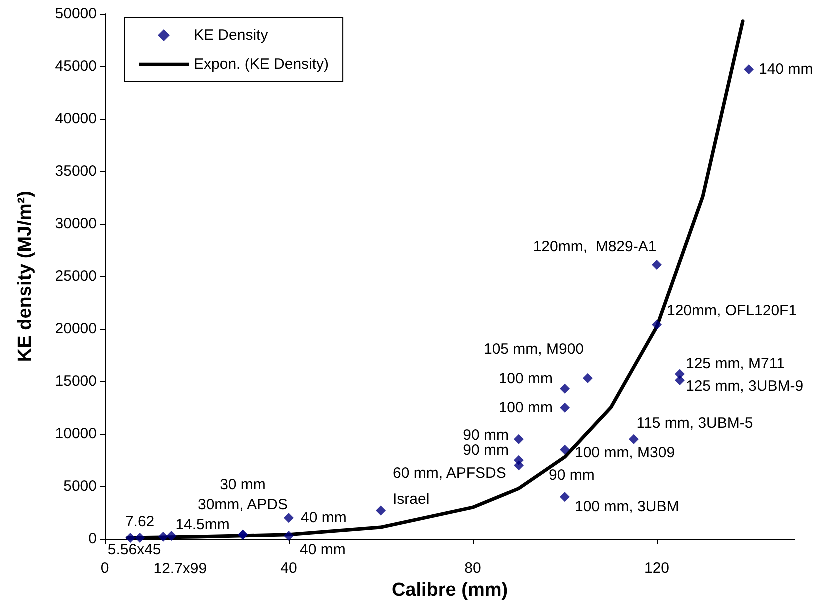 The image size is (826, 605). I want to click on annotation: 120mm, M829-A1, so click(595, 247).